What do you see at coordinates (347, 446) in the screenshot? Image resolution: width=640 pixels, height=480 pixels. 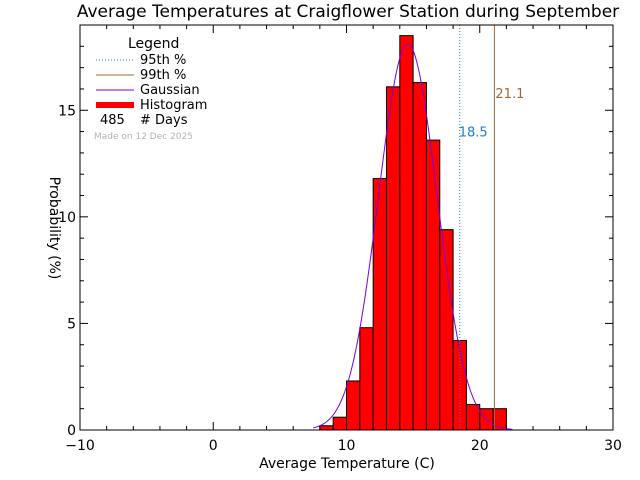 I see `x-tick-label: 10` at bounding box center [347, 446].